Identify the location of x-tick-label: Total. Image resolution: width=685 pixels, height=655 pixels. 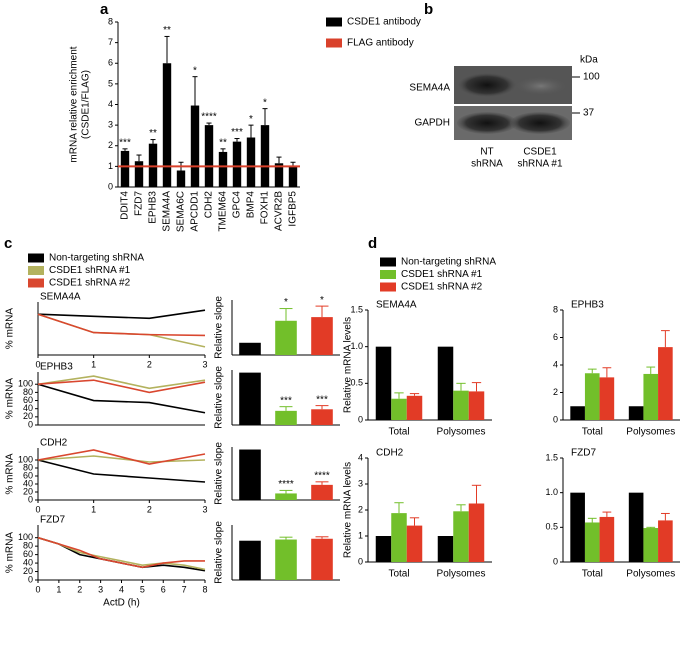
(592, 574).